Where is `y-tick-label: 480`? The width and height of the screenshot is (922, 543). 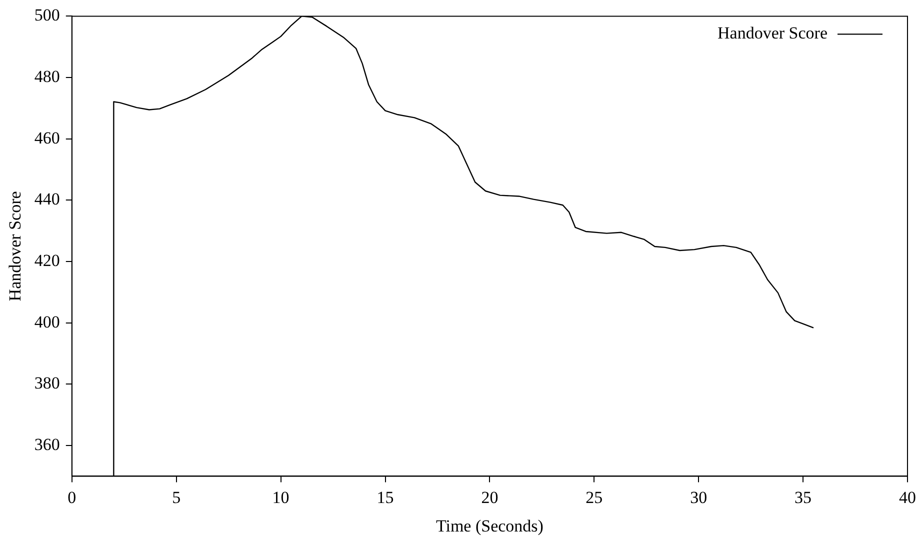
y-tick-label: 480 is located at coordinates (47, 76).